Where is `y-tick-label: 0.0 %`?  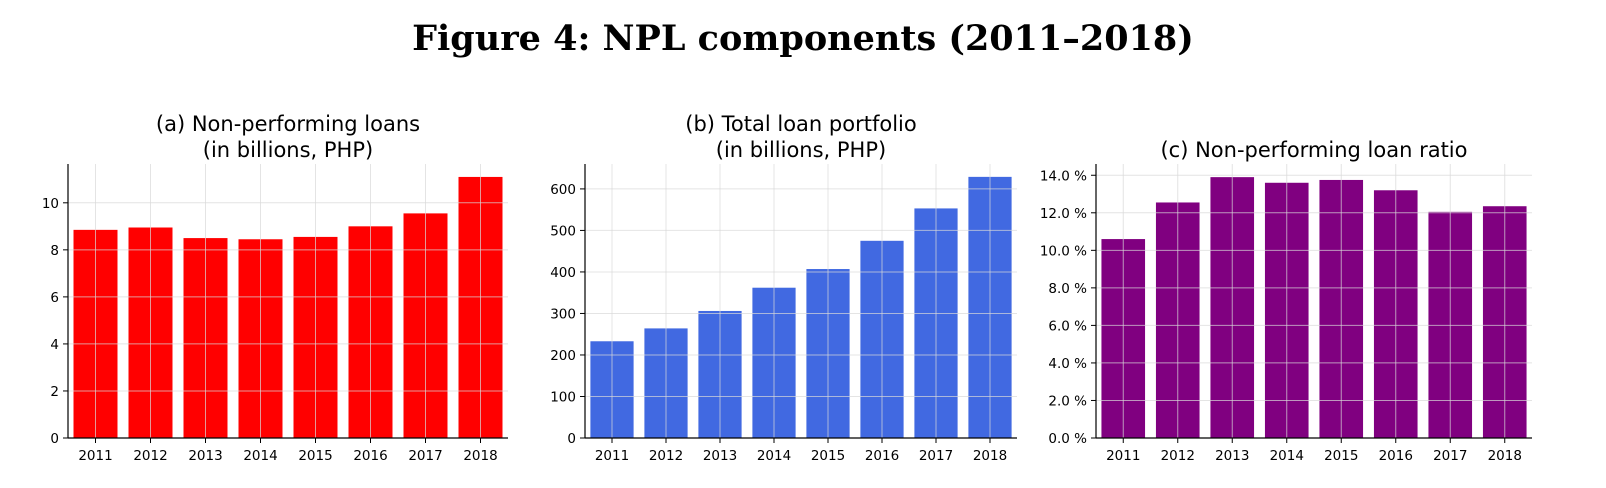 y-tick-label: 0.0 % is located at coordinates (1067, 439).